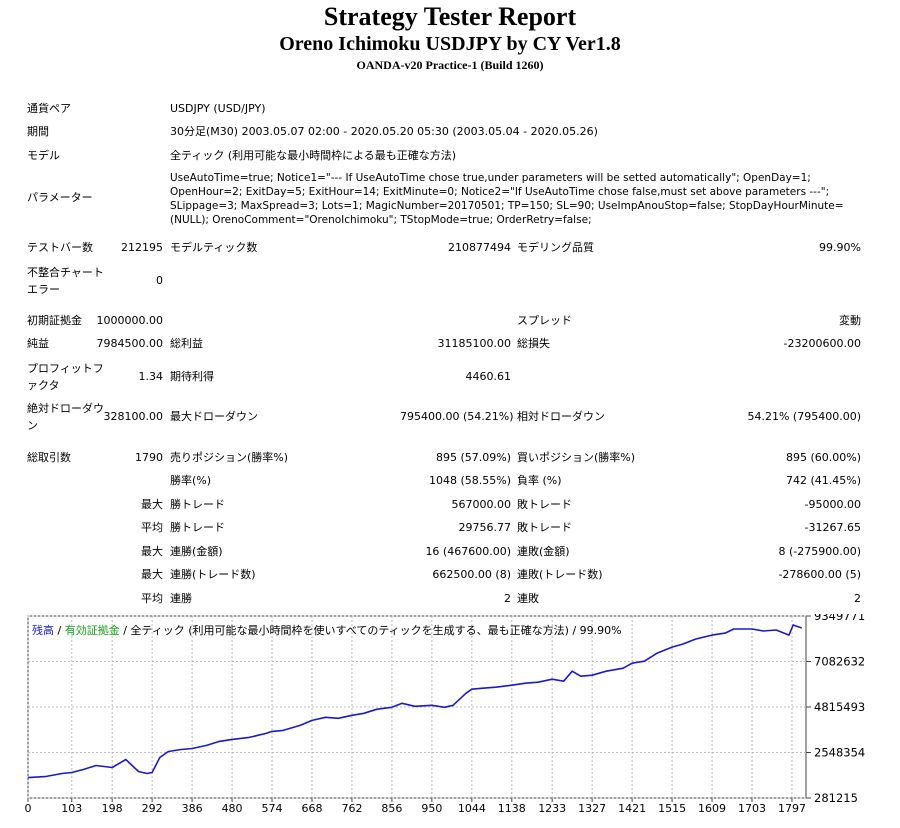 Image resolution: width=900 pixels, height=828 pixels. What do you see at coordinates (512, 808) in the screenshot?
I see `x-tick-label: 1138` at bounding box center [512, 808].